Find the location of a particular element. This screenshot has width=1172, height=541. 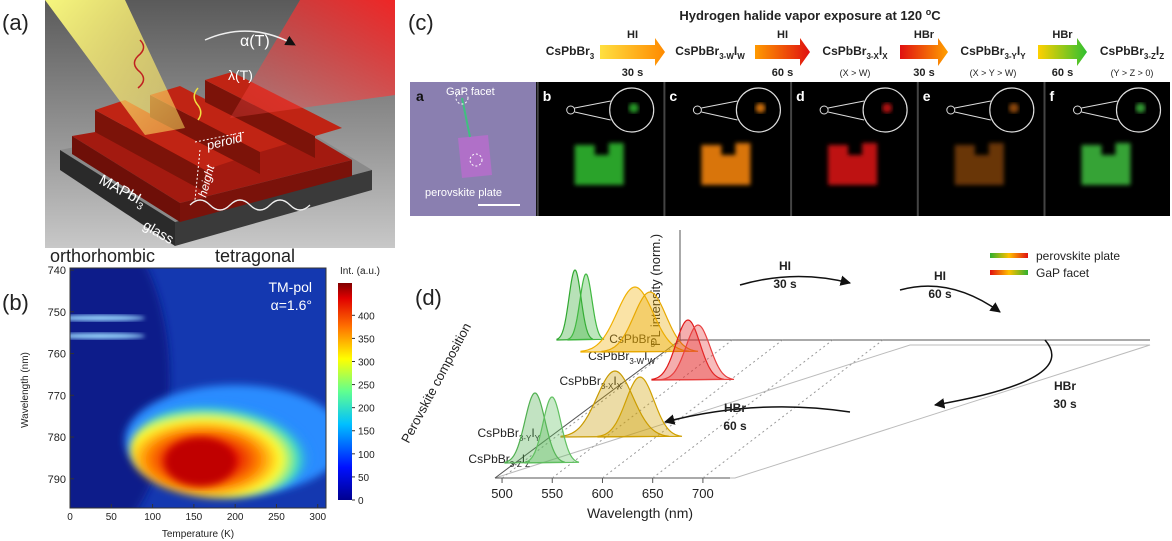

colorbar-tick-label: 200 is located at coordinates (366, 409).